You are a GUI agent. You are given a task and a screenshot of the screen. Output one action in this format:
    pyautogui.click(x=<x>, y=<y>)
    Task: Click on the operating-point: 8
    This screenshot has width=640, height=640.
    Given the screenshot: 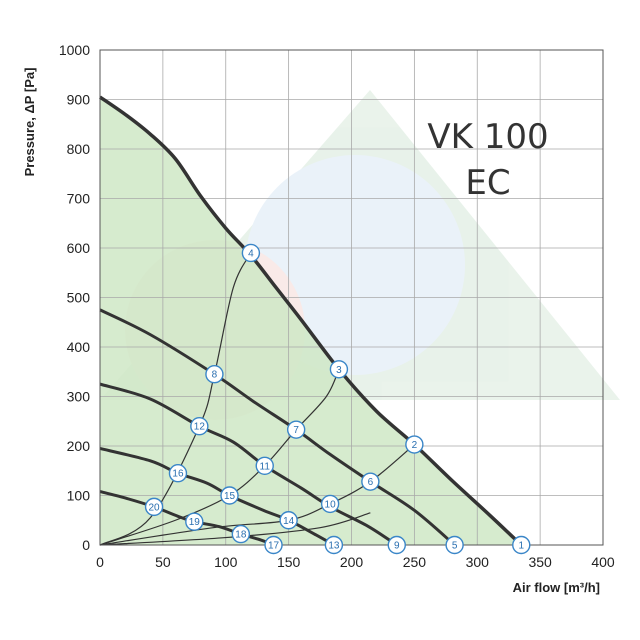 What is the action you would take?
    pyautogui.click(x=214, y=374)
    